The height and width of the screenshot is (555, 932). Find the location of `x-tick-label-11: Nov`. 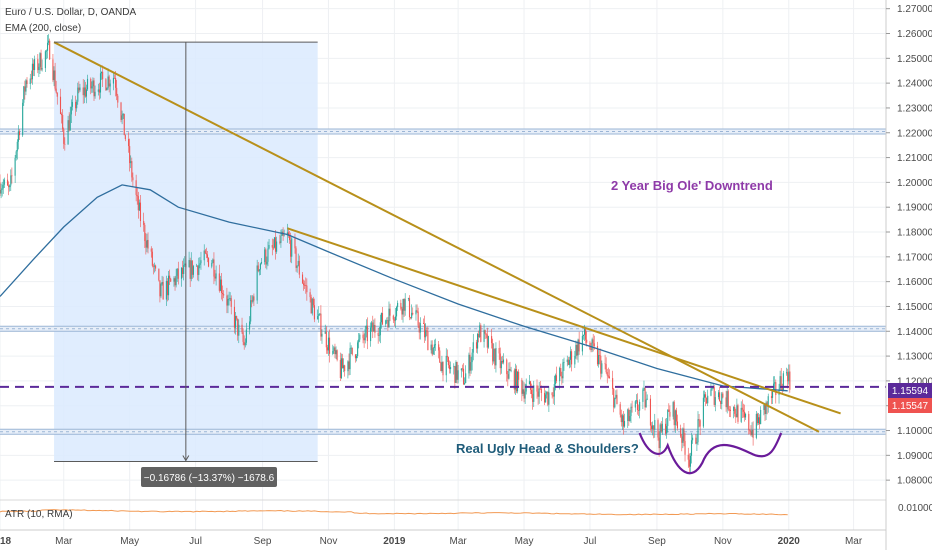

x-tick-label-11: Nov is located at coordinates (723, 541).